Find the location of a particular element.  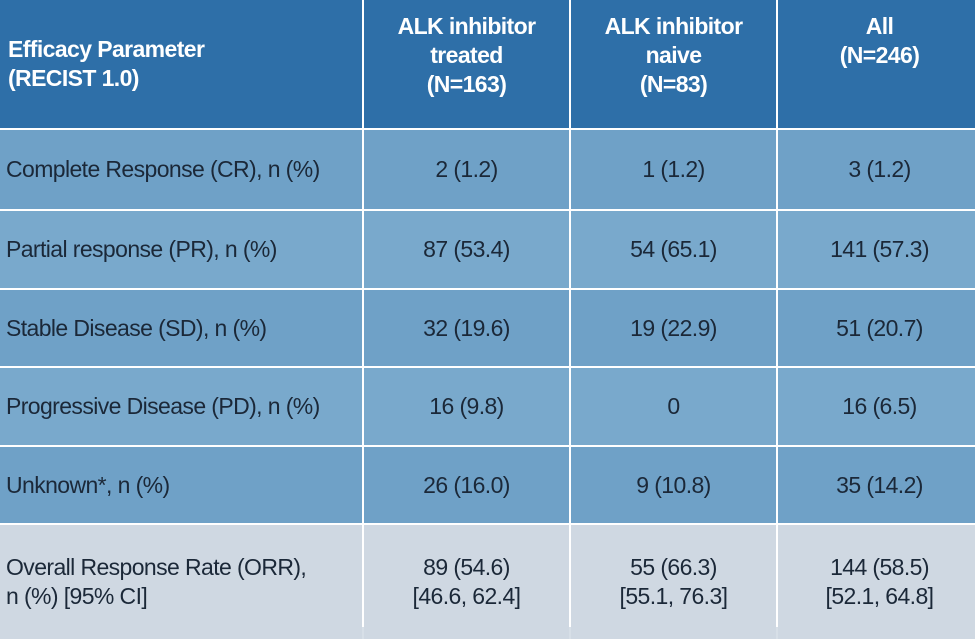

cell-unknown-treated: 26 (16.0) is located at coordinates (466, 485).